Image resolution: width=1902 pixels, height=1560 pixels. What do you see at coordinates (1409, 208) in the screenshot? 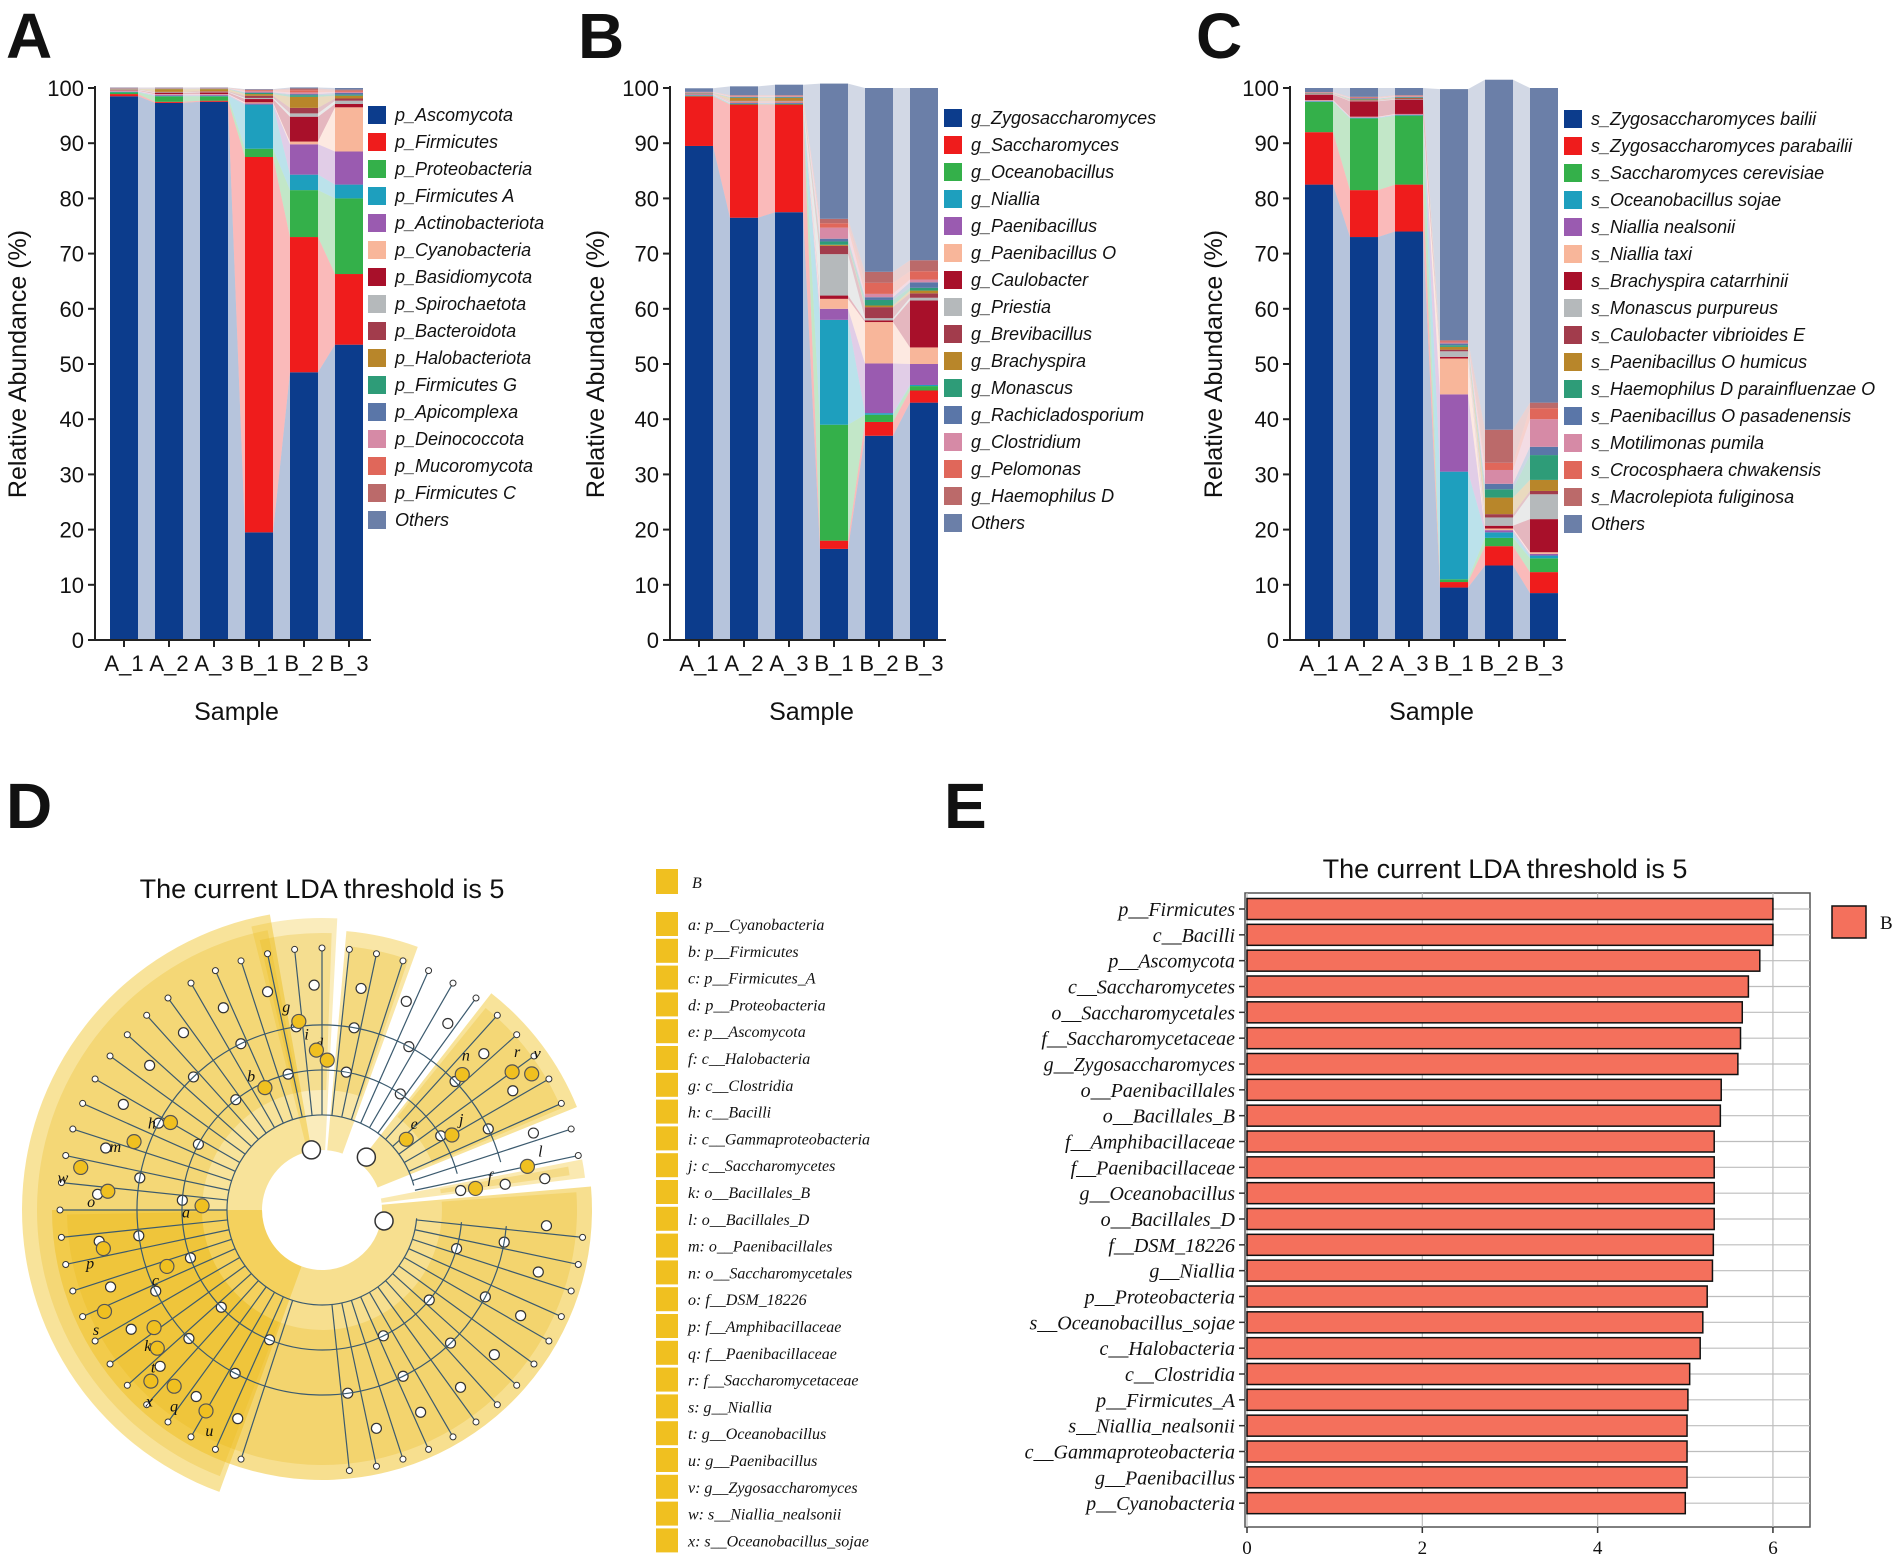
I see `bar-a-3-s-zygosaccharomyces-parabailii` at bounding box center [1409, 208].